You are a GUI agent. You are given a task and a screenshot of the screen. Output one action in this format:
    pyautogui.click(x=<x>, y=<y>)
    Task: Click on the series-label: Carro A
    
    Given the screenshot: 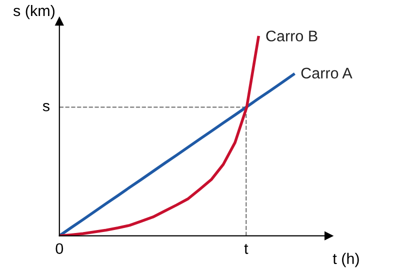 What is the action you would take?
    pyautogui.click(x=326, y=73)
    